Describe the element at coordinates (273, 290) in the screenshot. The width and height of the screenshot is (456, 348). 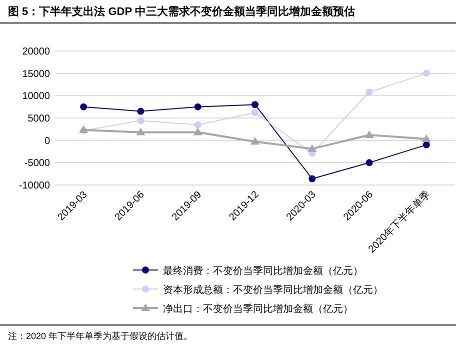
I see `legend-label: 资本形成总额：不变价当季同比增加金额（亿元）` at that location.